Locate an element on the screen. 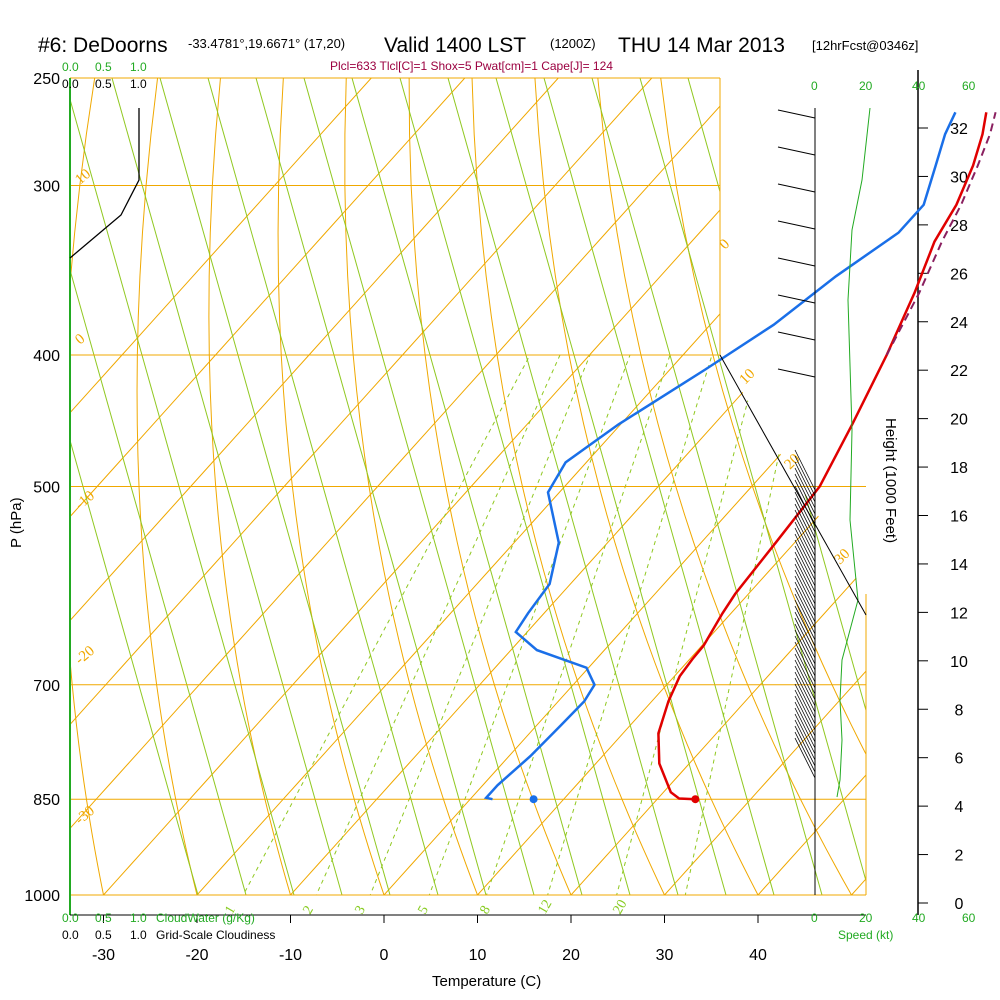 The image size is (1000, 1000). height-tick-label: 18 is located at coordinates (959, 468).